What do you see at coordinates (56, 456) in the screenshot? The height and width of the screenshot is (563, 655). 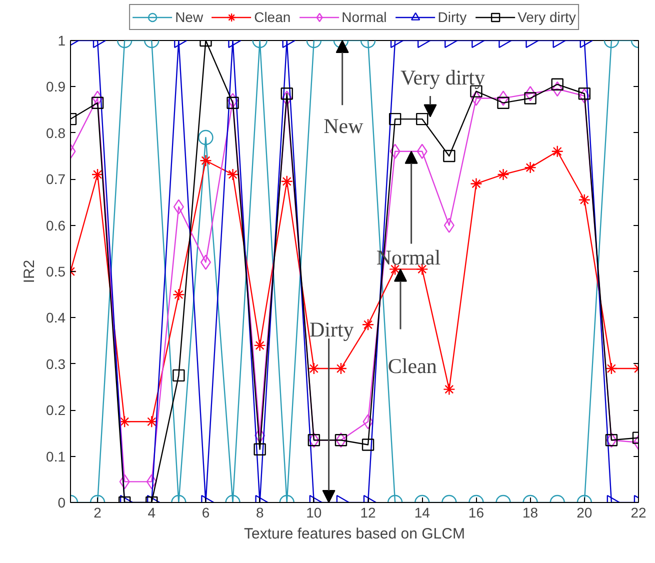 I see `y-tick-label: 0.1` at bounding box center [56, 456].